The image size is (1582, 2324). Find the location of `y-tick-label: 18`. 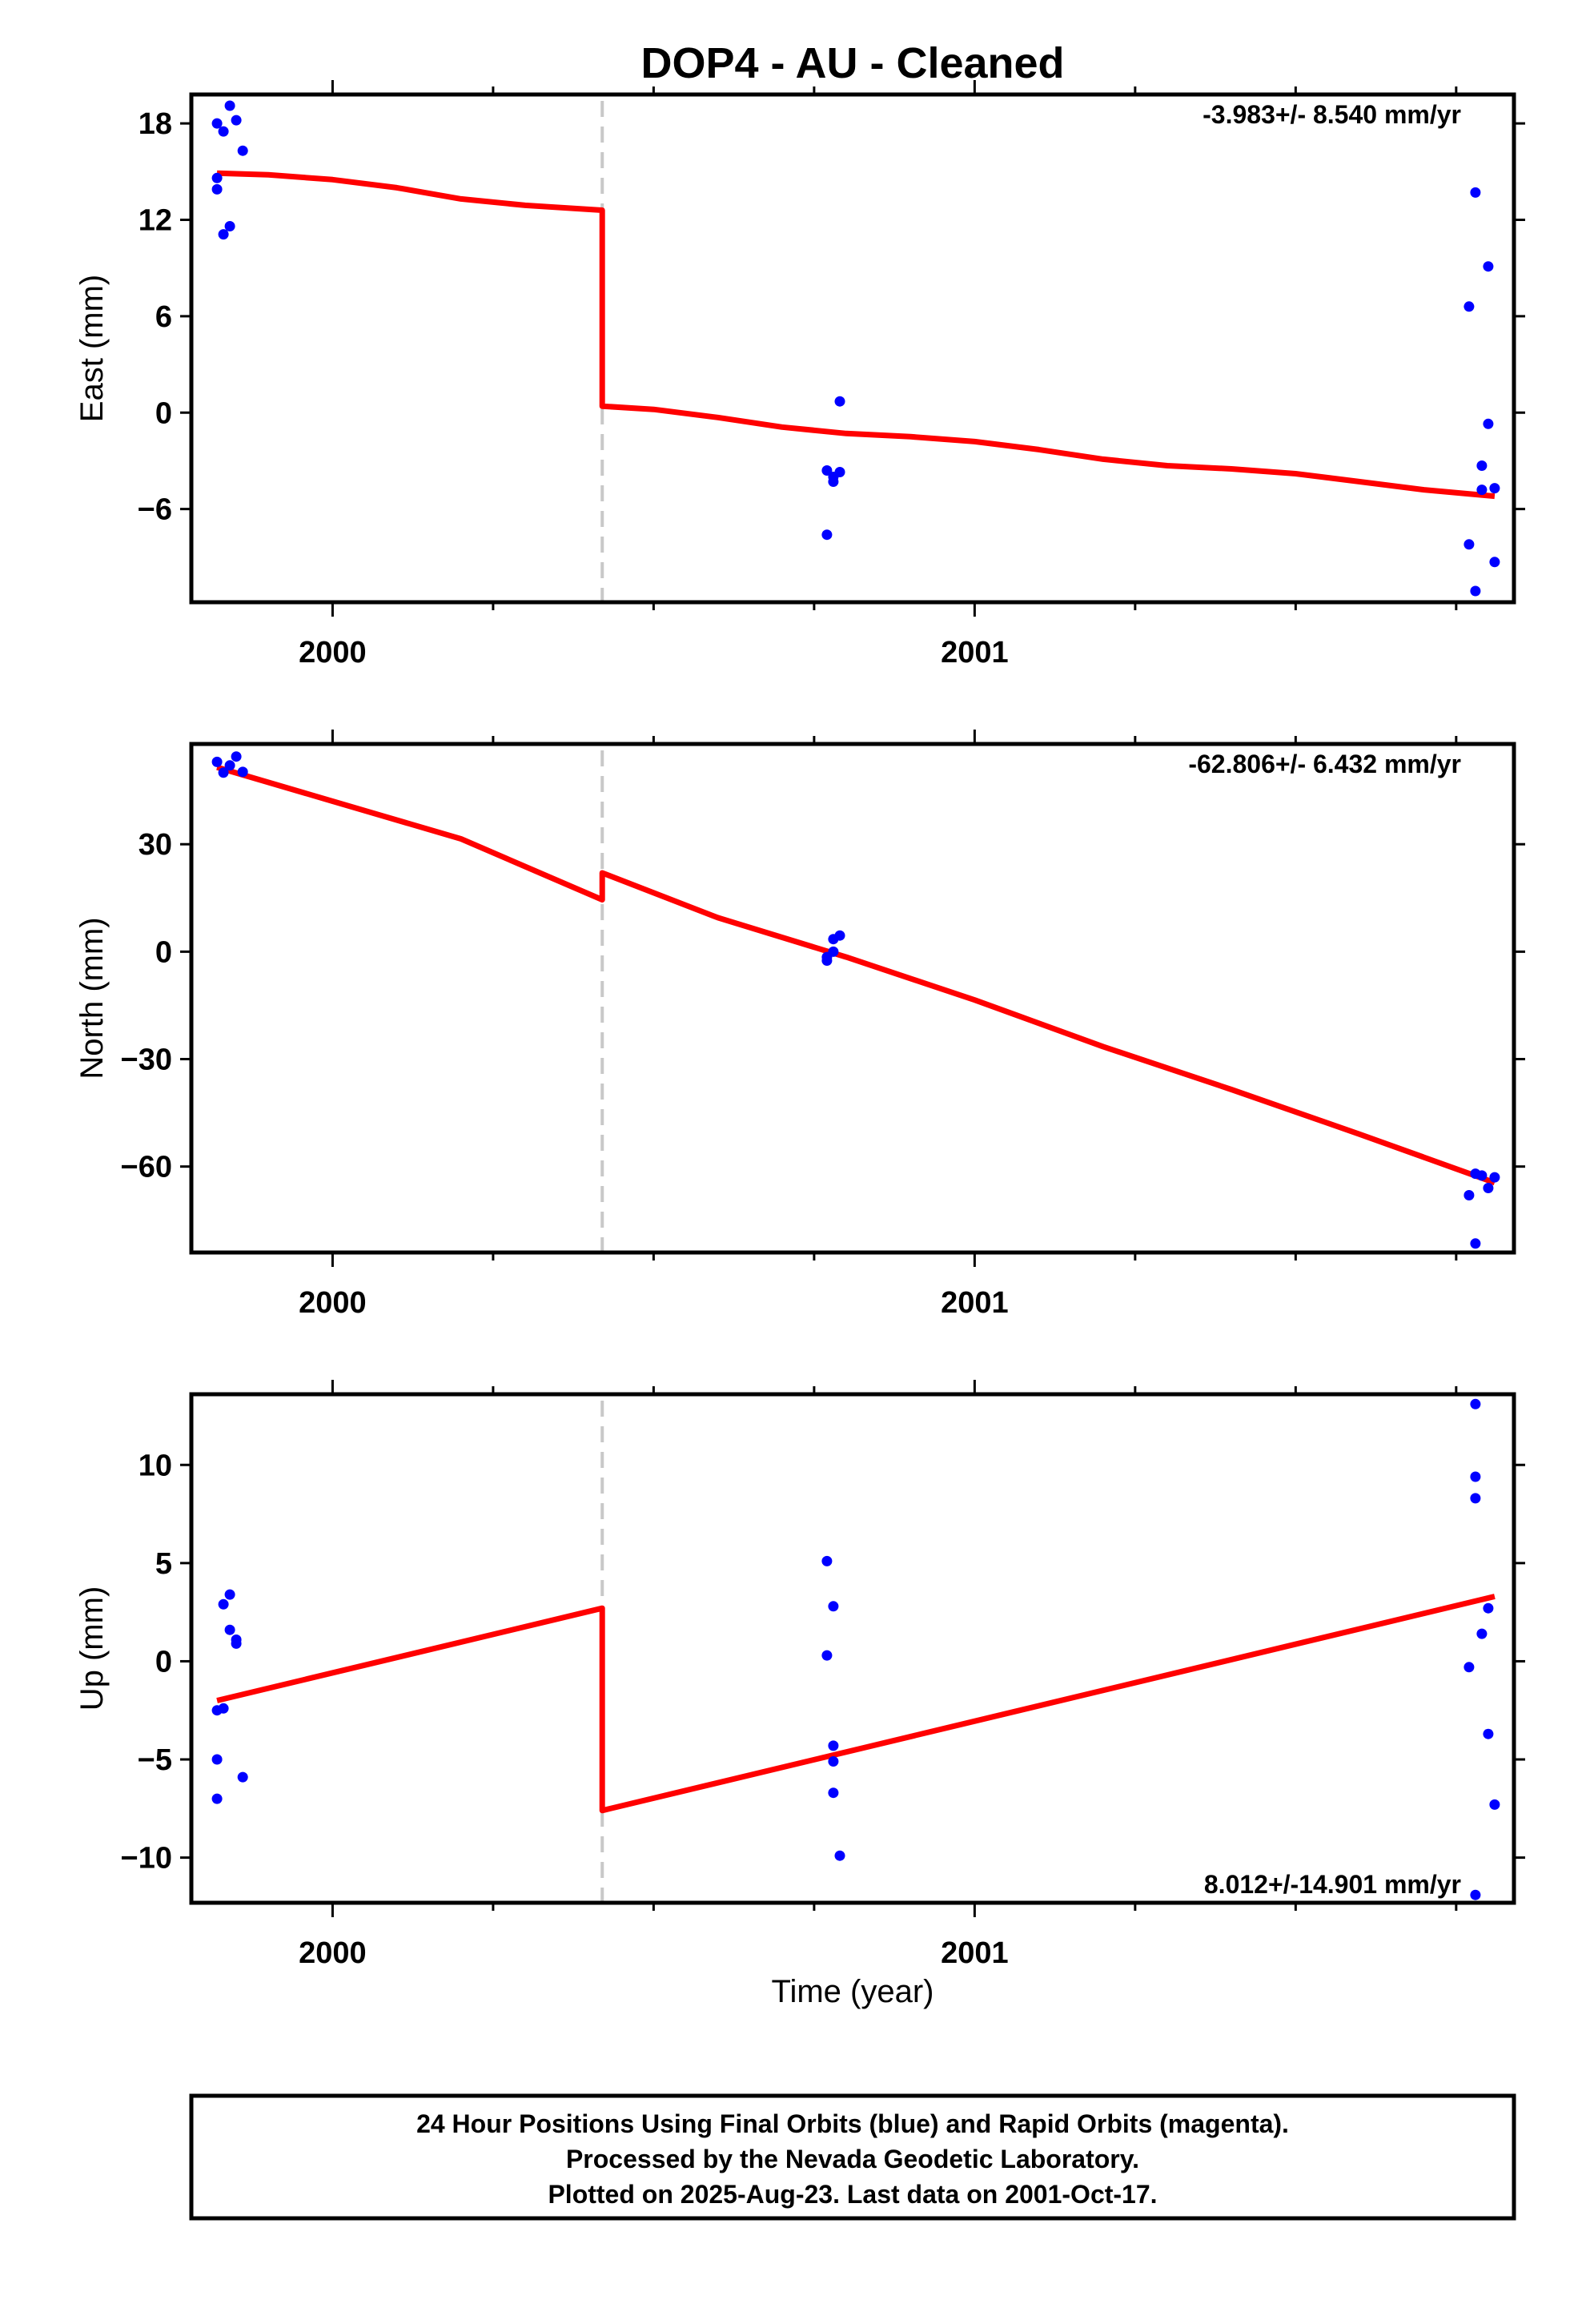

y-tick-label: 18 is located at coordinates (155, 124).